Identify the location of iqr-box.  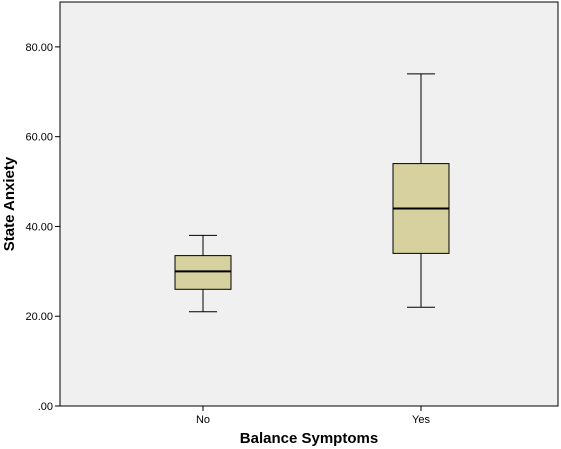
(203, 272).